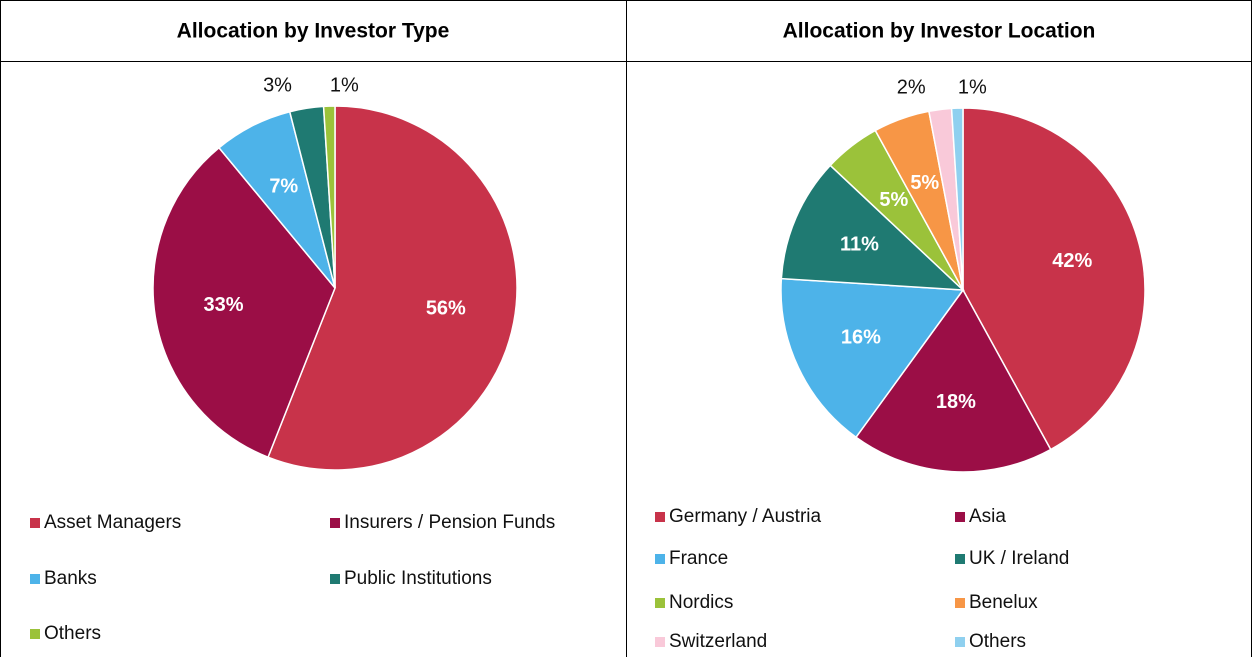  What do you see at coordinates (277, 85) in the screenshot?
I see `data-label: 3%` at bounding box center [277, 85].